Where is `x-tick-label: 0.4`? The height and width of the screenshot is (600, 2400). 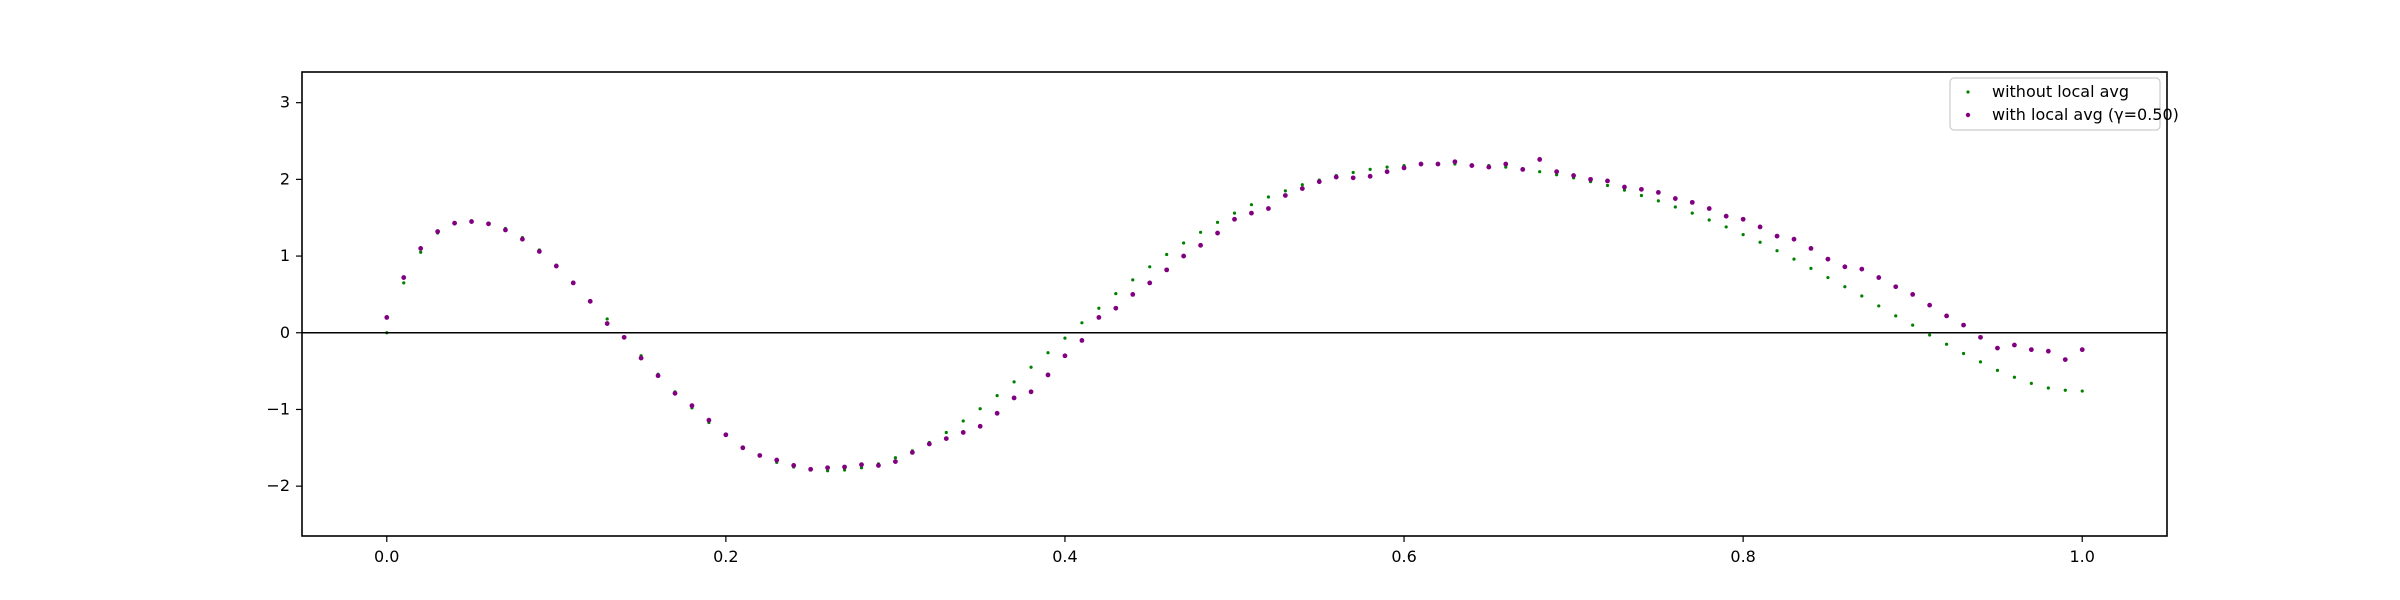
x-tick-label: 0.4 is located at coordinates (1064, 556).